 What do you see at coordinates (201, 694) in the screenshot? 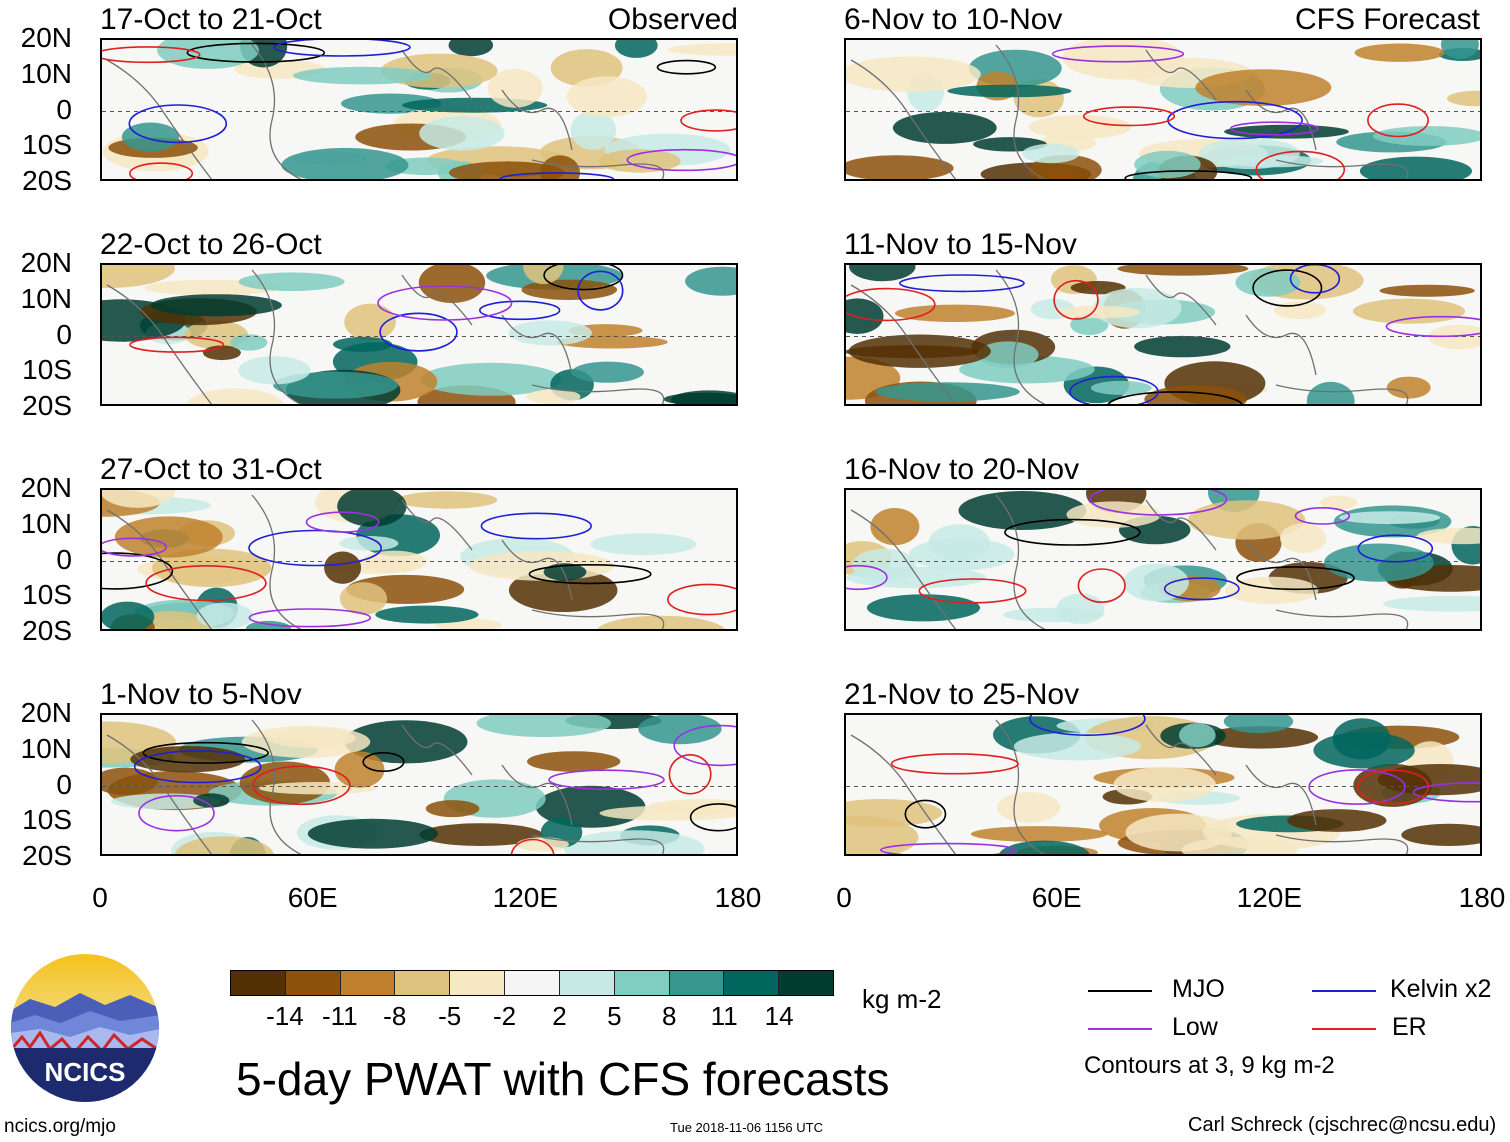
I see `panel-title: 1-Nov to 5-Nov` at bounding box center [201, 694].